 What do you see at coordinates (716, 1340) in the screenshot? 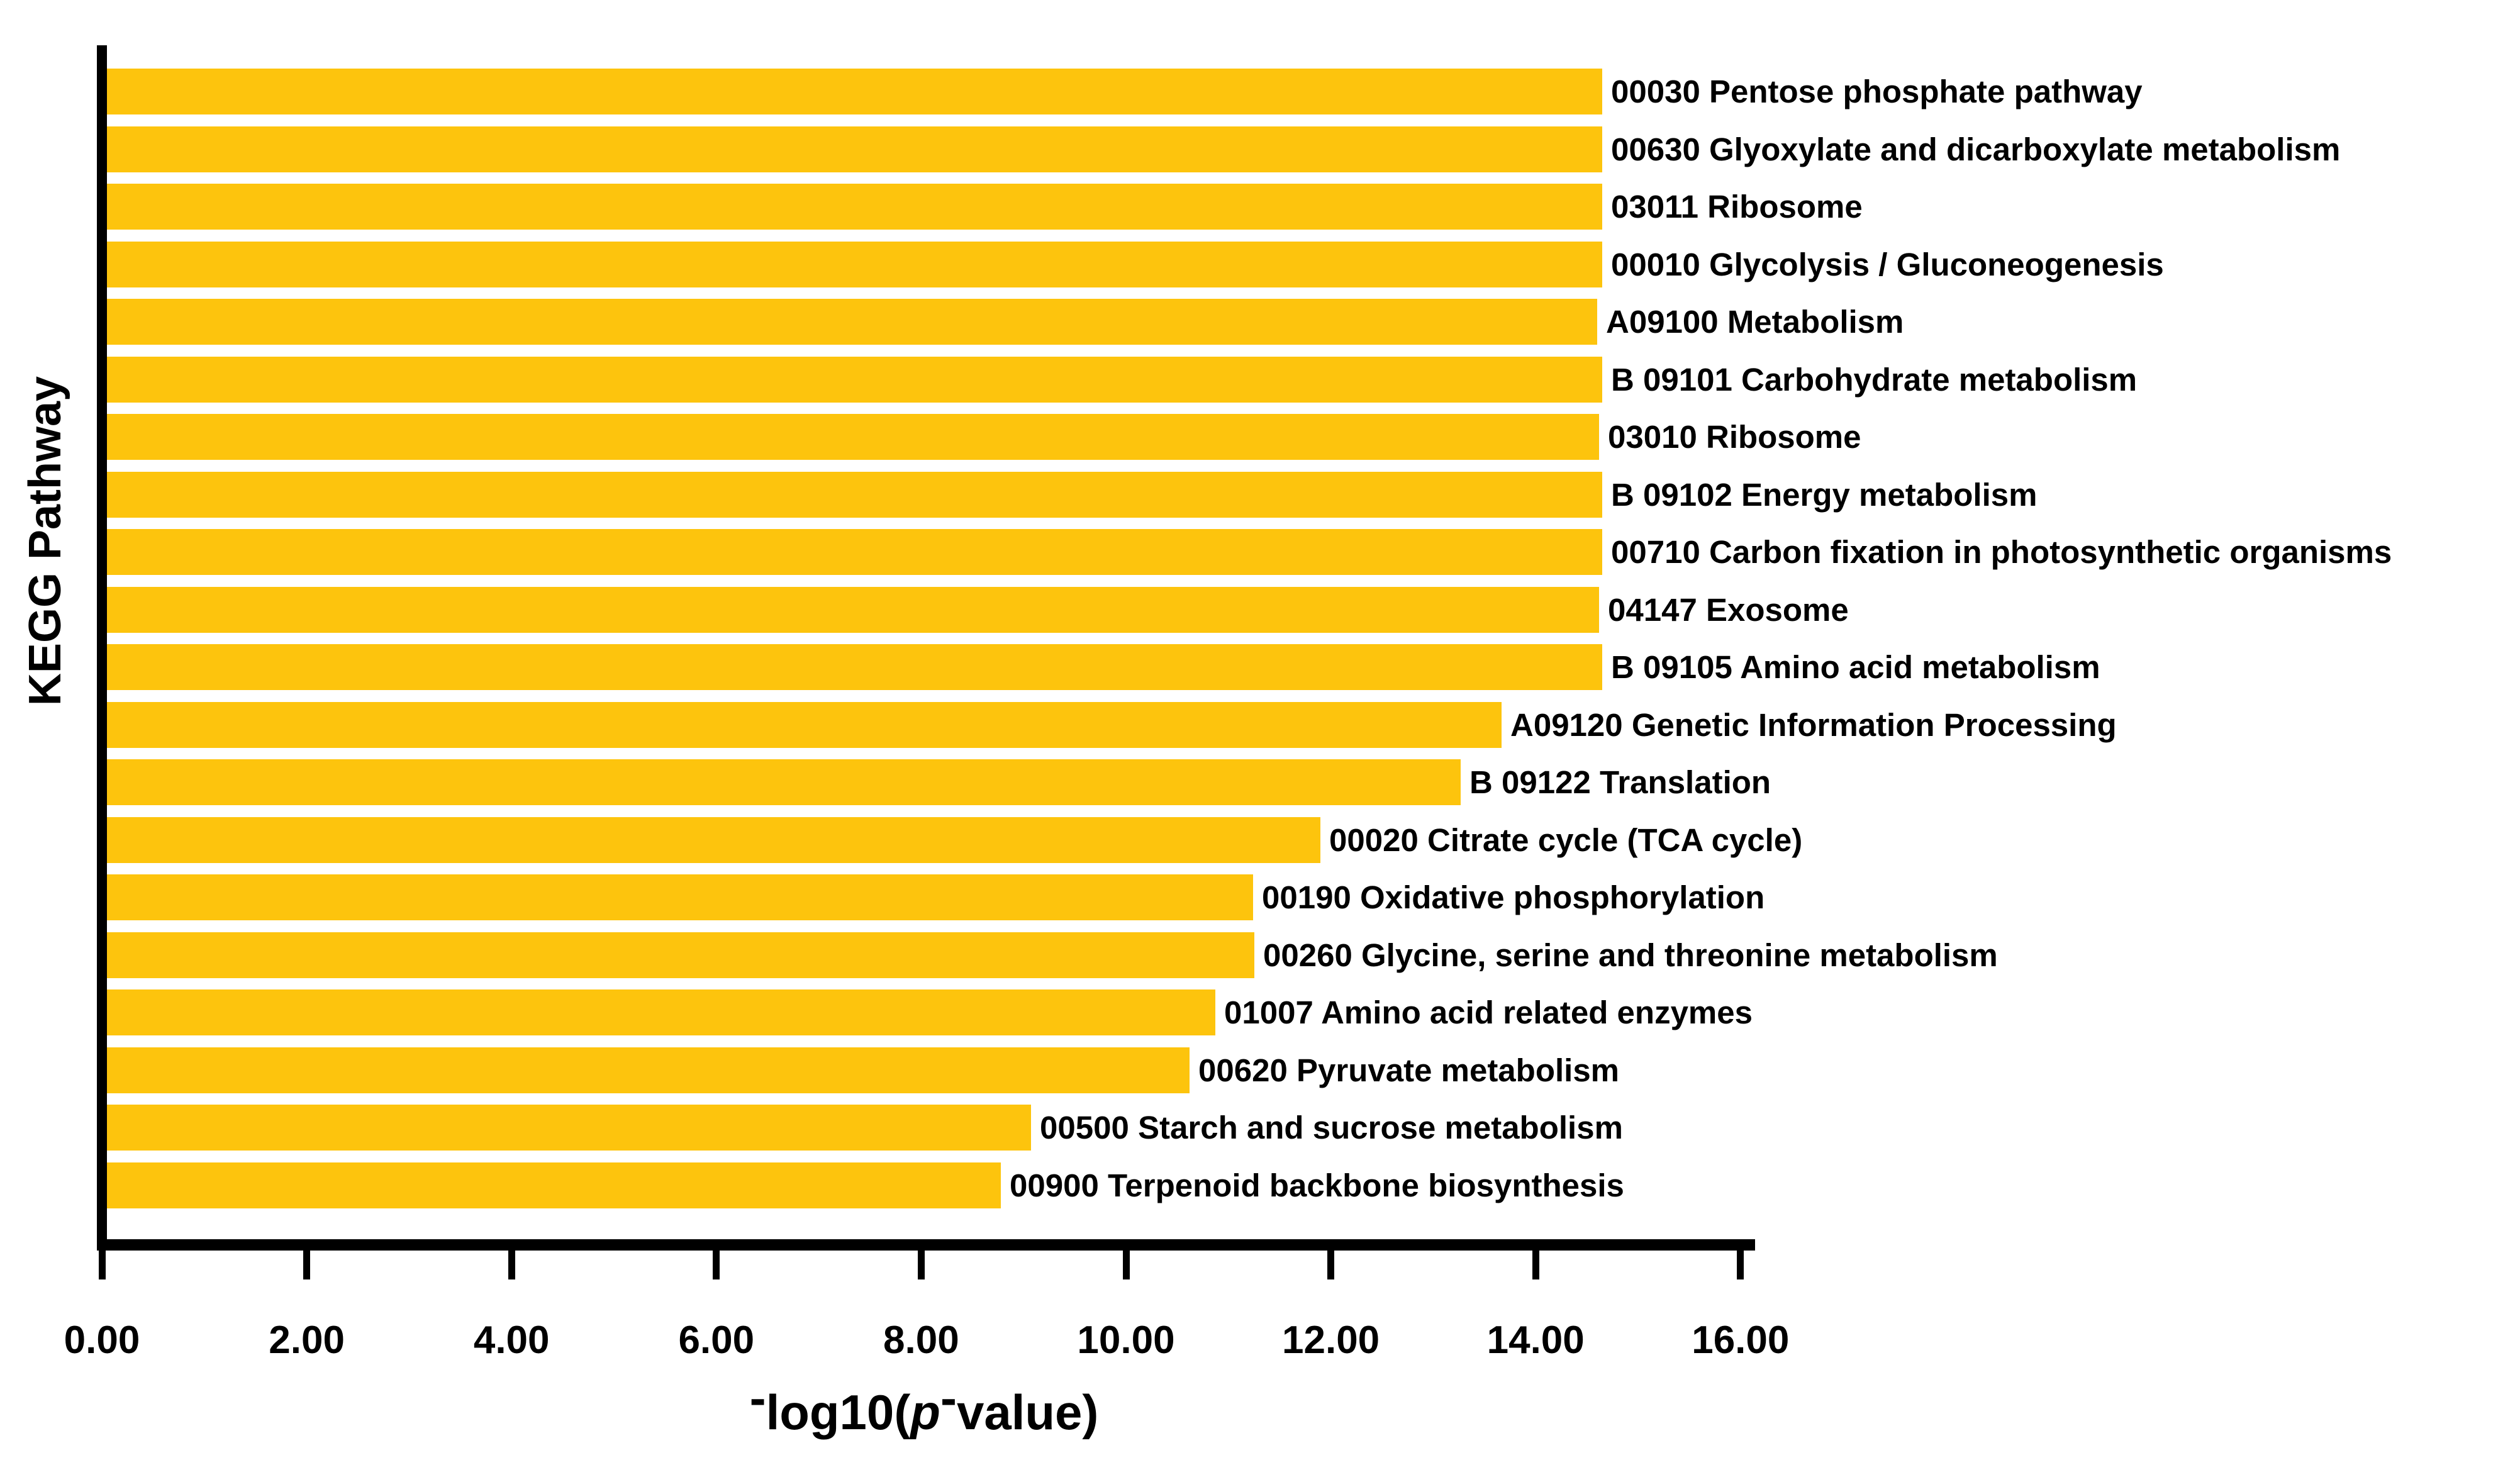
I see `x-tick-label: 6.00` at bounding box center [716, 1340].